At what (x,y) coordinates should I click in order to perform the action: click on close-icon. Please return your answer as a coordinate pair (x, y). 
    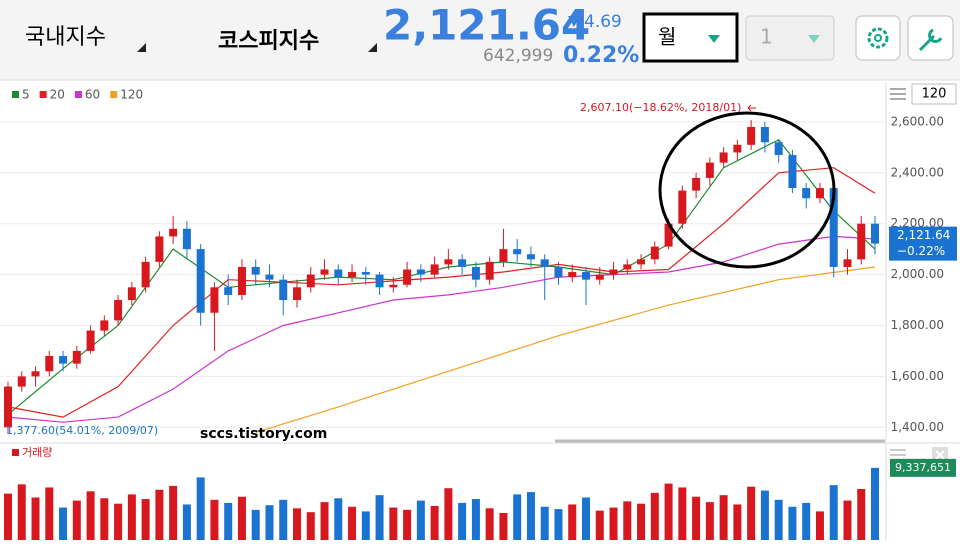
    Looking at the image, I should click on (940, 455).